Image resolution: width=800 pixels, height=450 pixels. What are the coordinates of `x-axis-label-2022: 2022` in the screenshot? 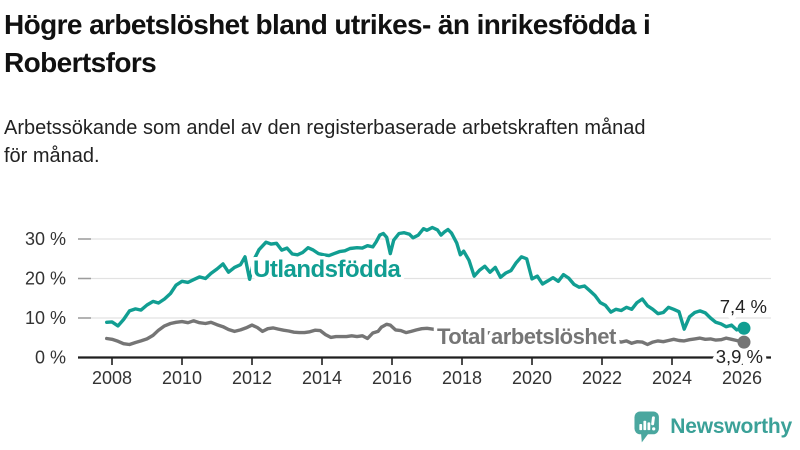 It's located at (602, 378).